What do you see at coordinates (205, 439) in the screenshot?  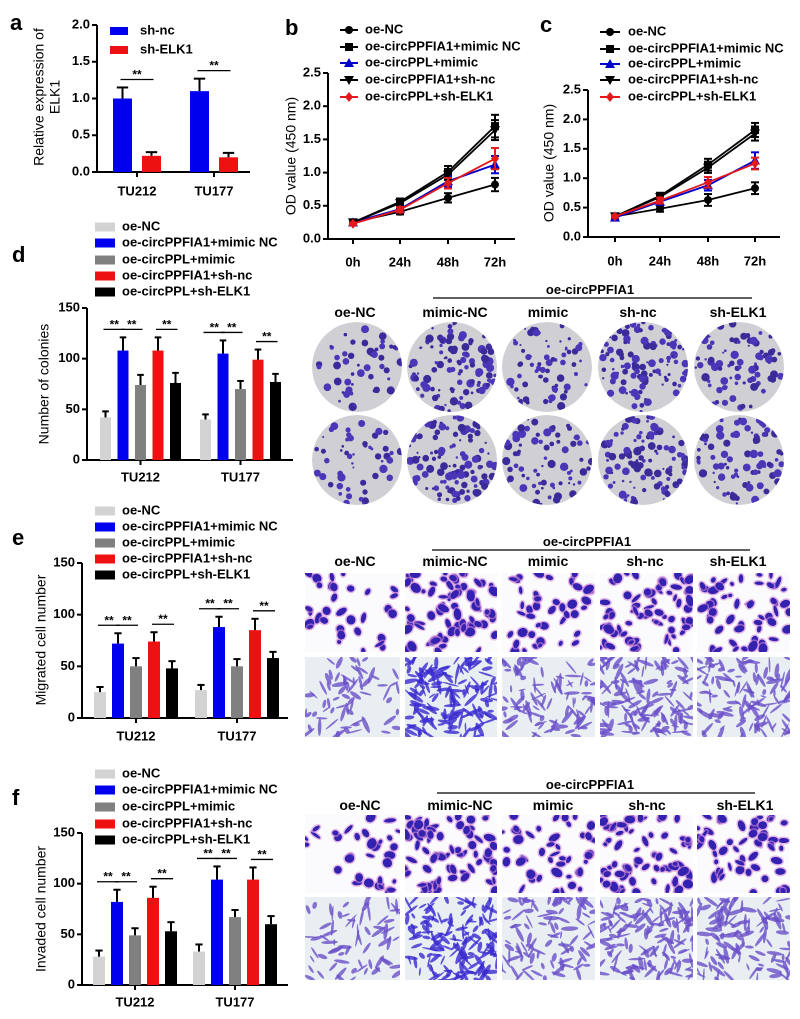 I see `bar` at bounding box center [205, 439].